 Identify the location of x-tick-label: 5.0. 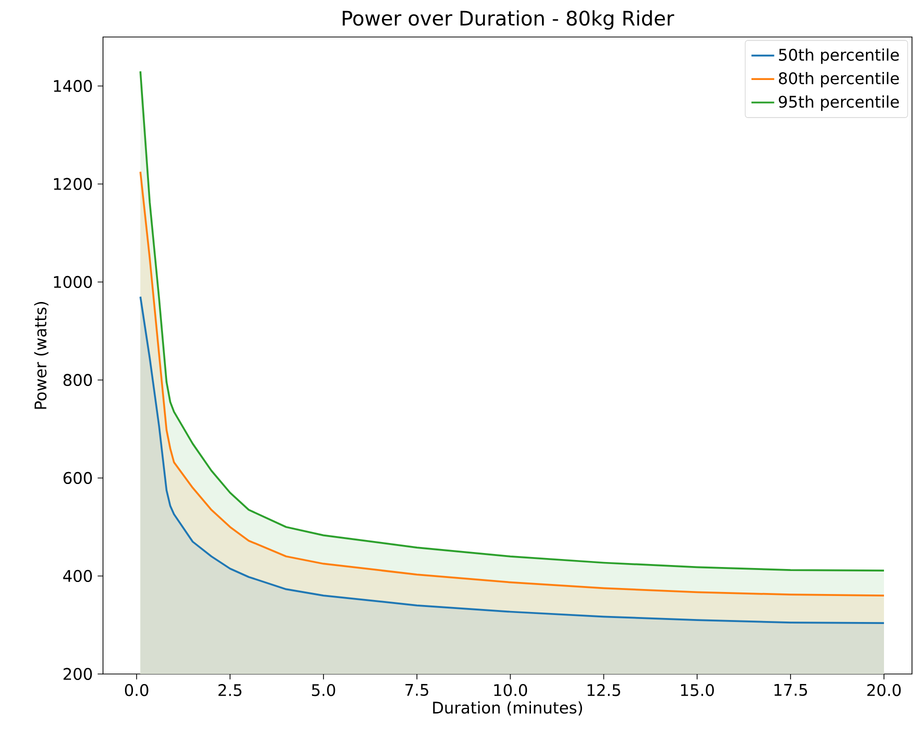
(324, 690).